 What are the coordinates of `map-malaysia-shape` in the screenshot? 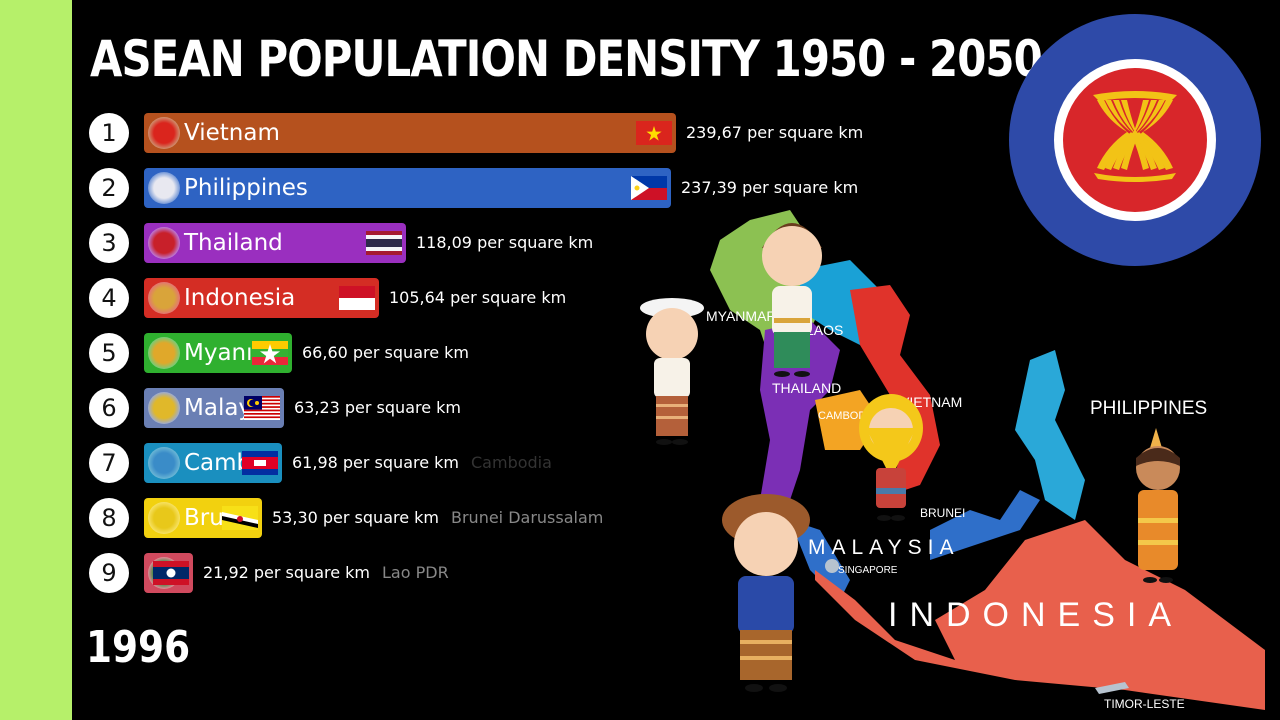 It's located at (820, 560).